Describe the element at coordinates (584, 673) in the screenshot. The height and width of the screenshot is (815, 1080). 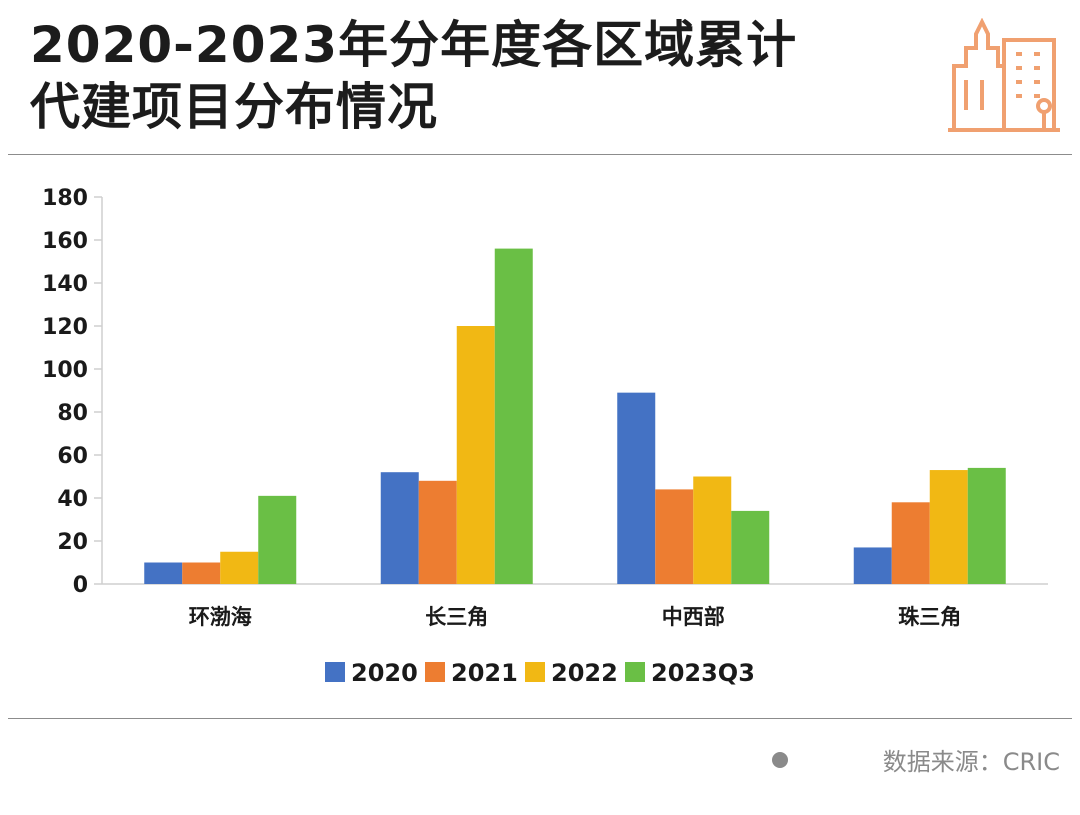
I see `legend-label-2022: 2022` at that location.